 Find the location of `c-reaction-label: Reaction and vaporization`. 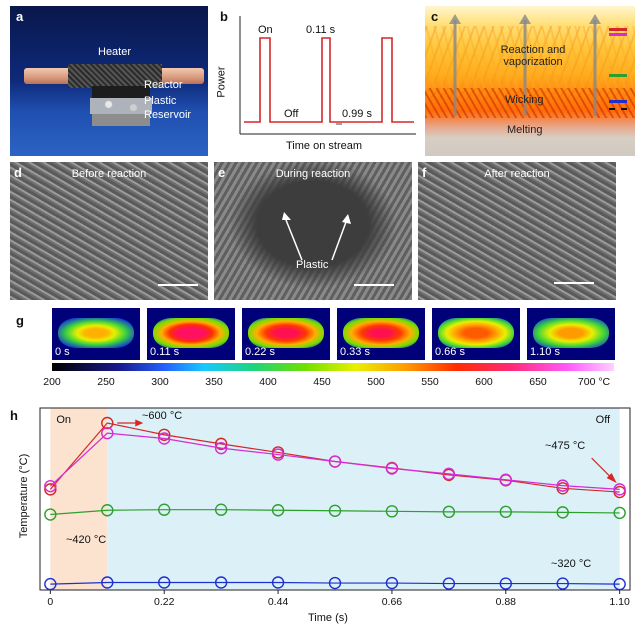

c-reaction-label: Reaction and vaporization is located at coordinates (533, 56).